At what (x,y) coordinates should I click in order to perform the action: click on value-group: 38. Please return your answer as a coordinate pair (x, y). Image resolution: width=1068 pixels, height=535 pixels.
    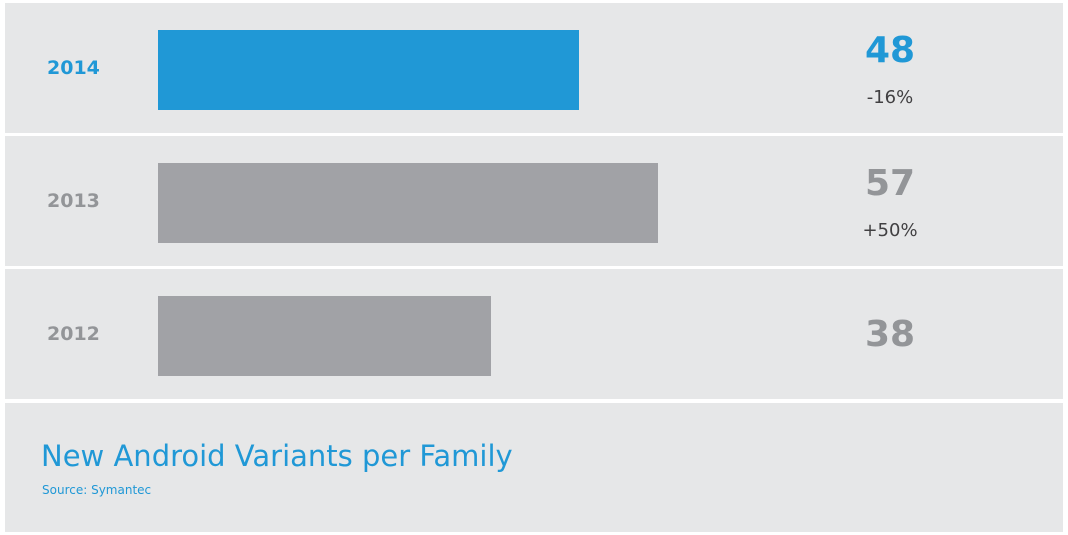
    Looking at the image, I should click on (890, 334).